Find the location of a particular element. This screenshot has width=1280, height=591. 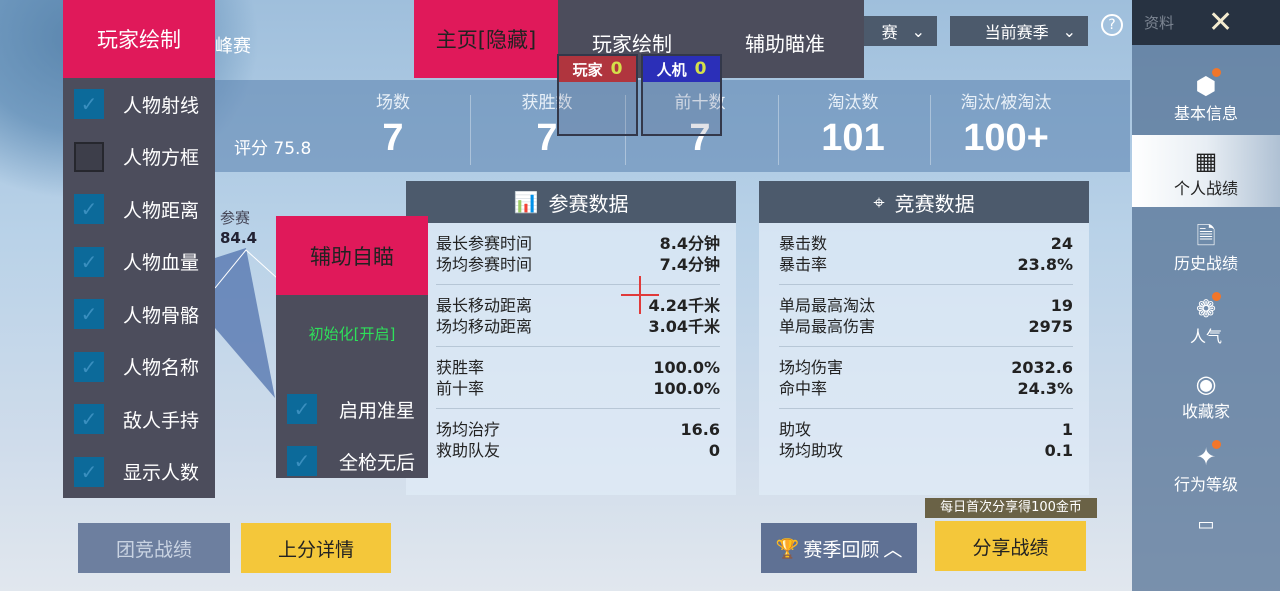

option-label: 人物名称 is located at coordinates (161, 368).